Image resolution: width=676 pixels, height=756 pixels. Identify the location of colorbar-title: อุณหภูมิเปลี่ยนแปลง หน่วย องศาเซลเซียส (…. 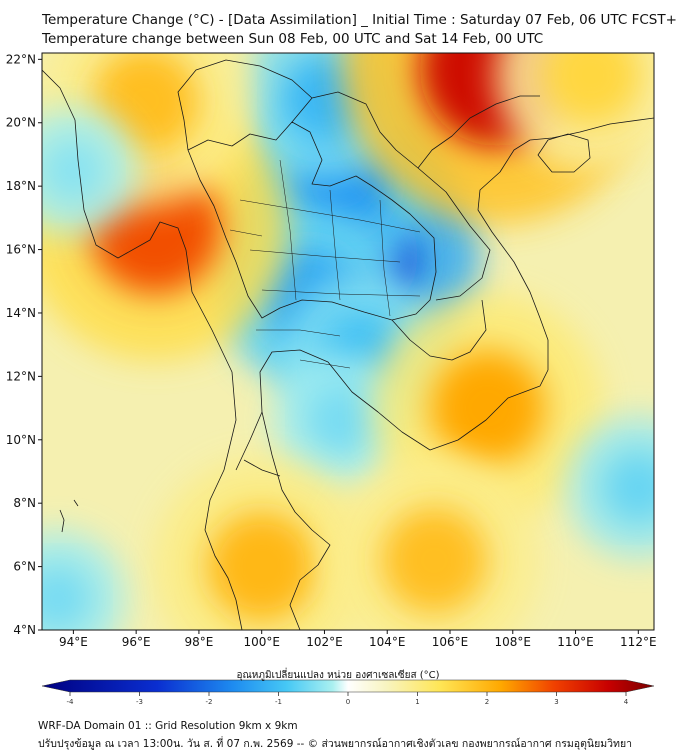
(338, 675).